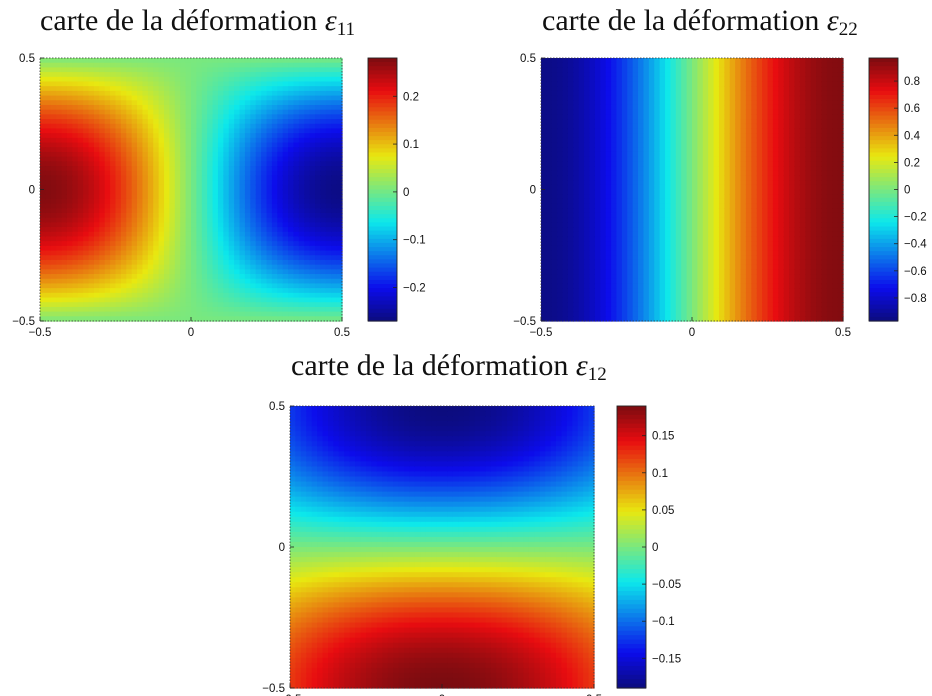 The image size is (932, 696). What do you see at coordinates (382, 274) in the screenshot?
I see `colorbar-segment` at bounding box center [382, 274].